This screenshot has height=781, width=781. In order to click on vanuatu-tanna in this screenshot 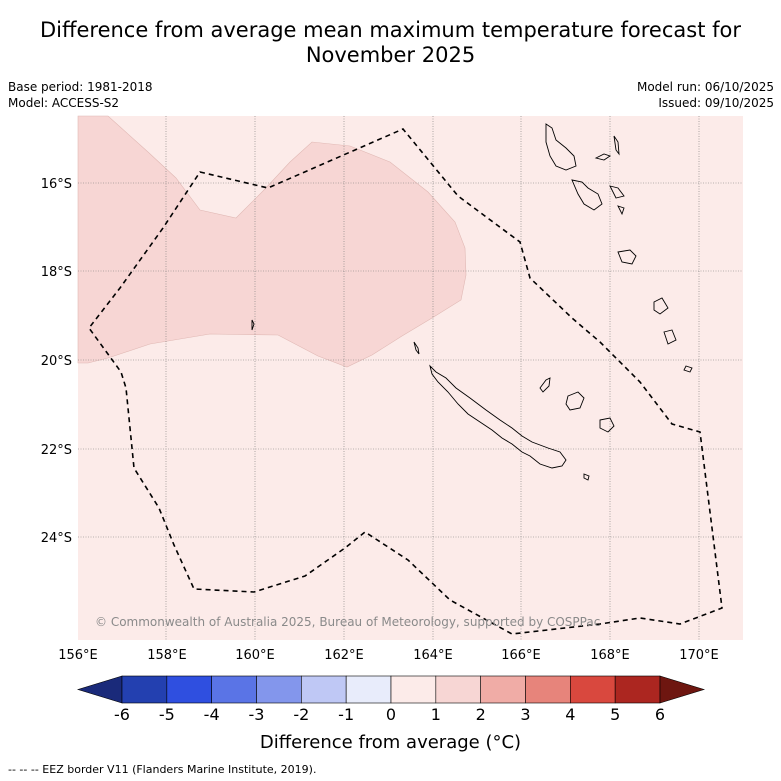, I will do `click(670, 337)`.